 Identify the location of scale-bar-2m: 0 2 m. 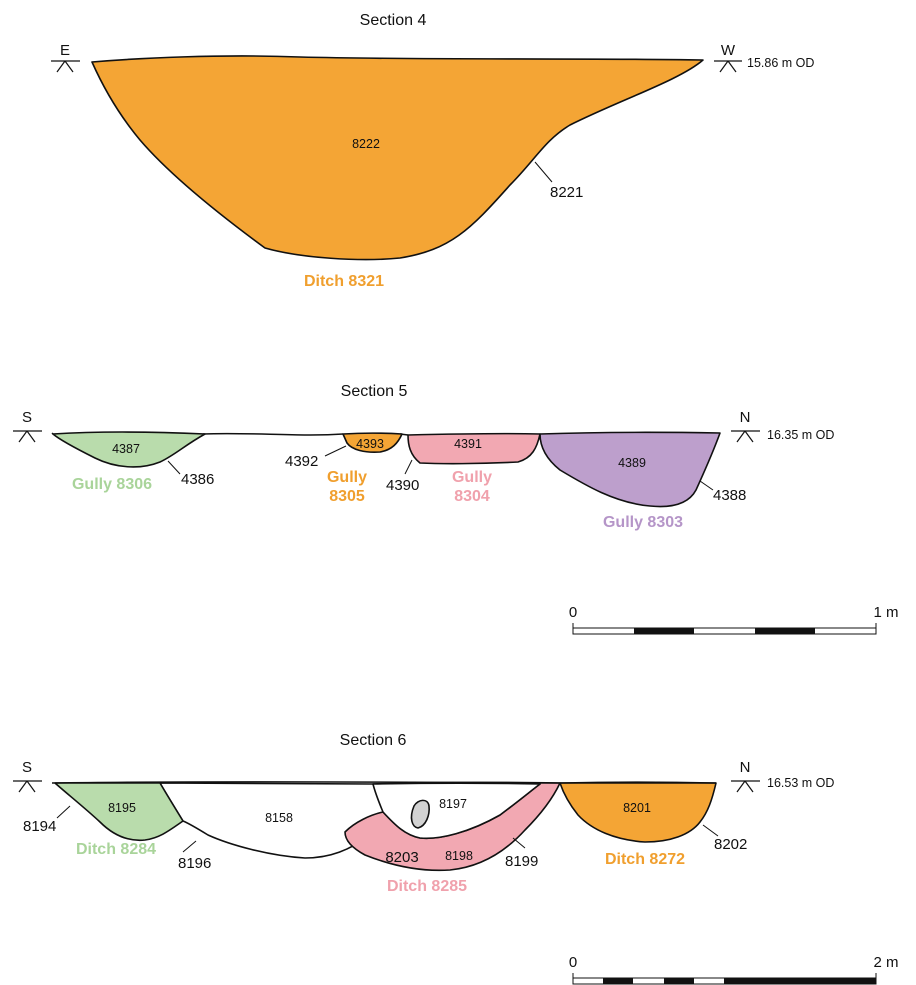
(734, 969).